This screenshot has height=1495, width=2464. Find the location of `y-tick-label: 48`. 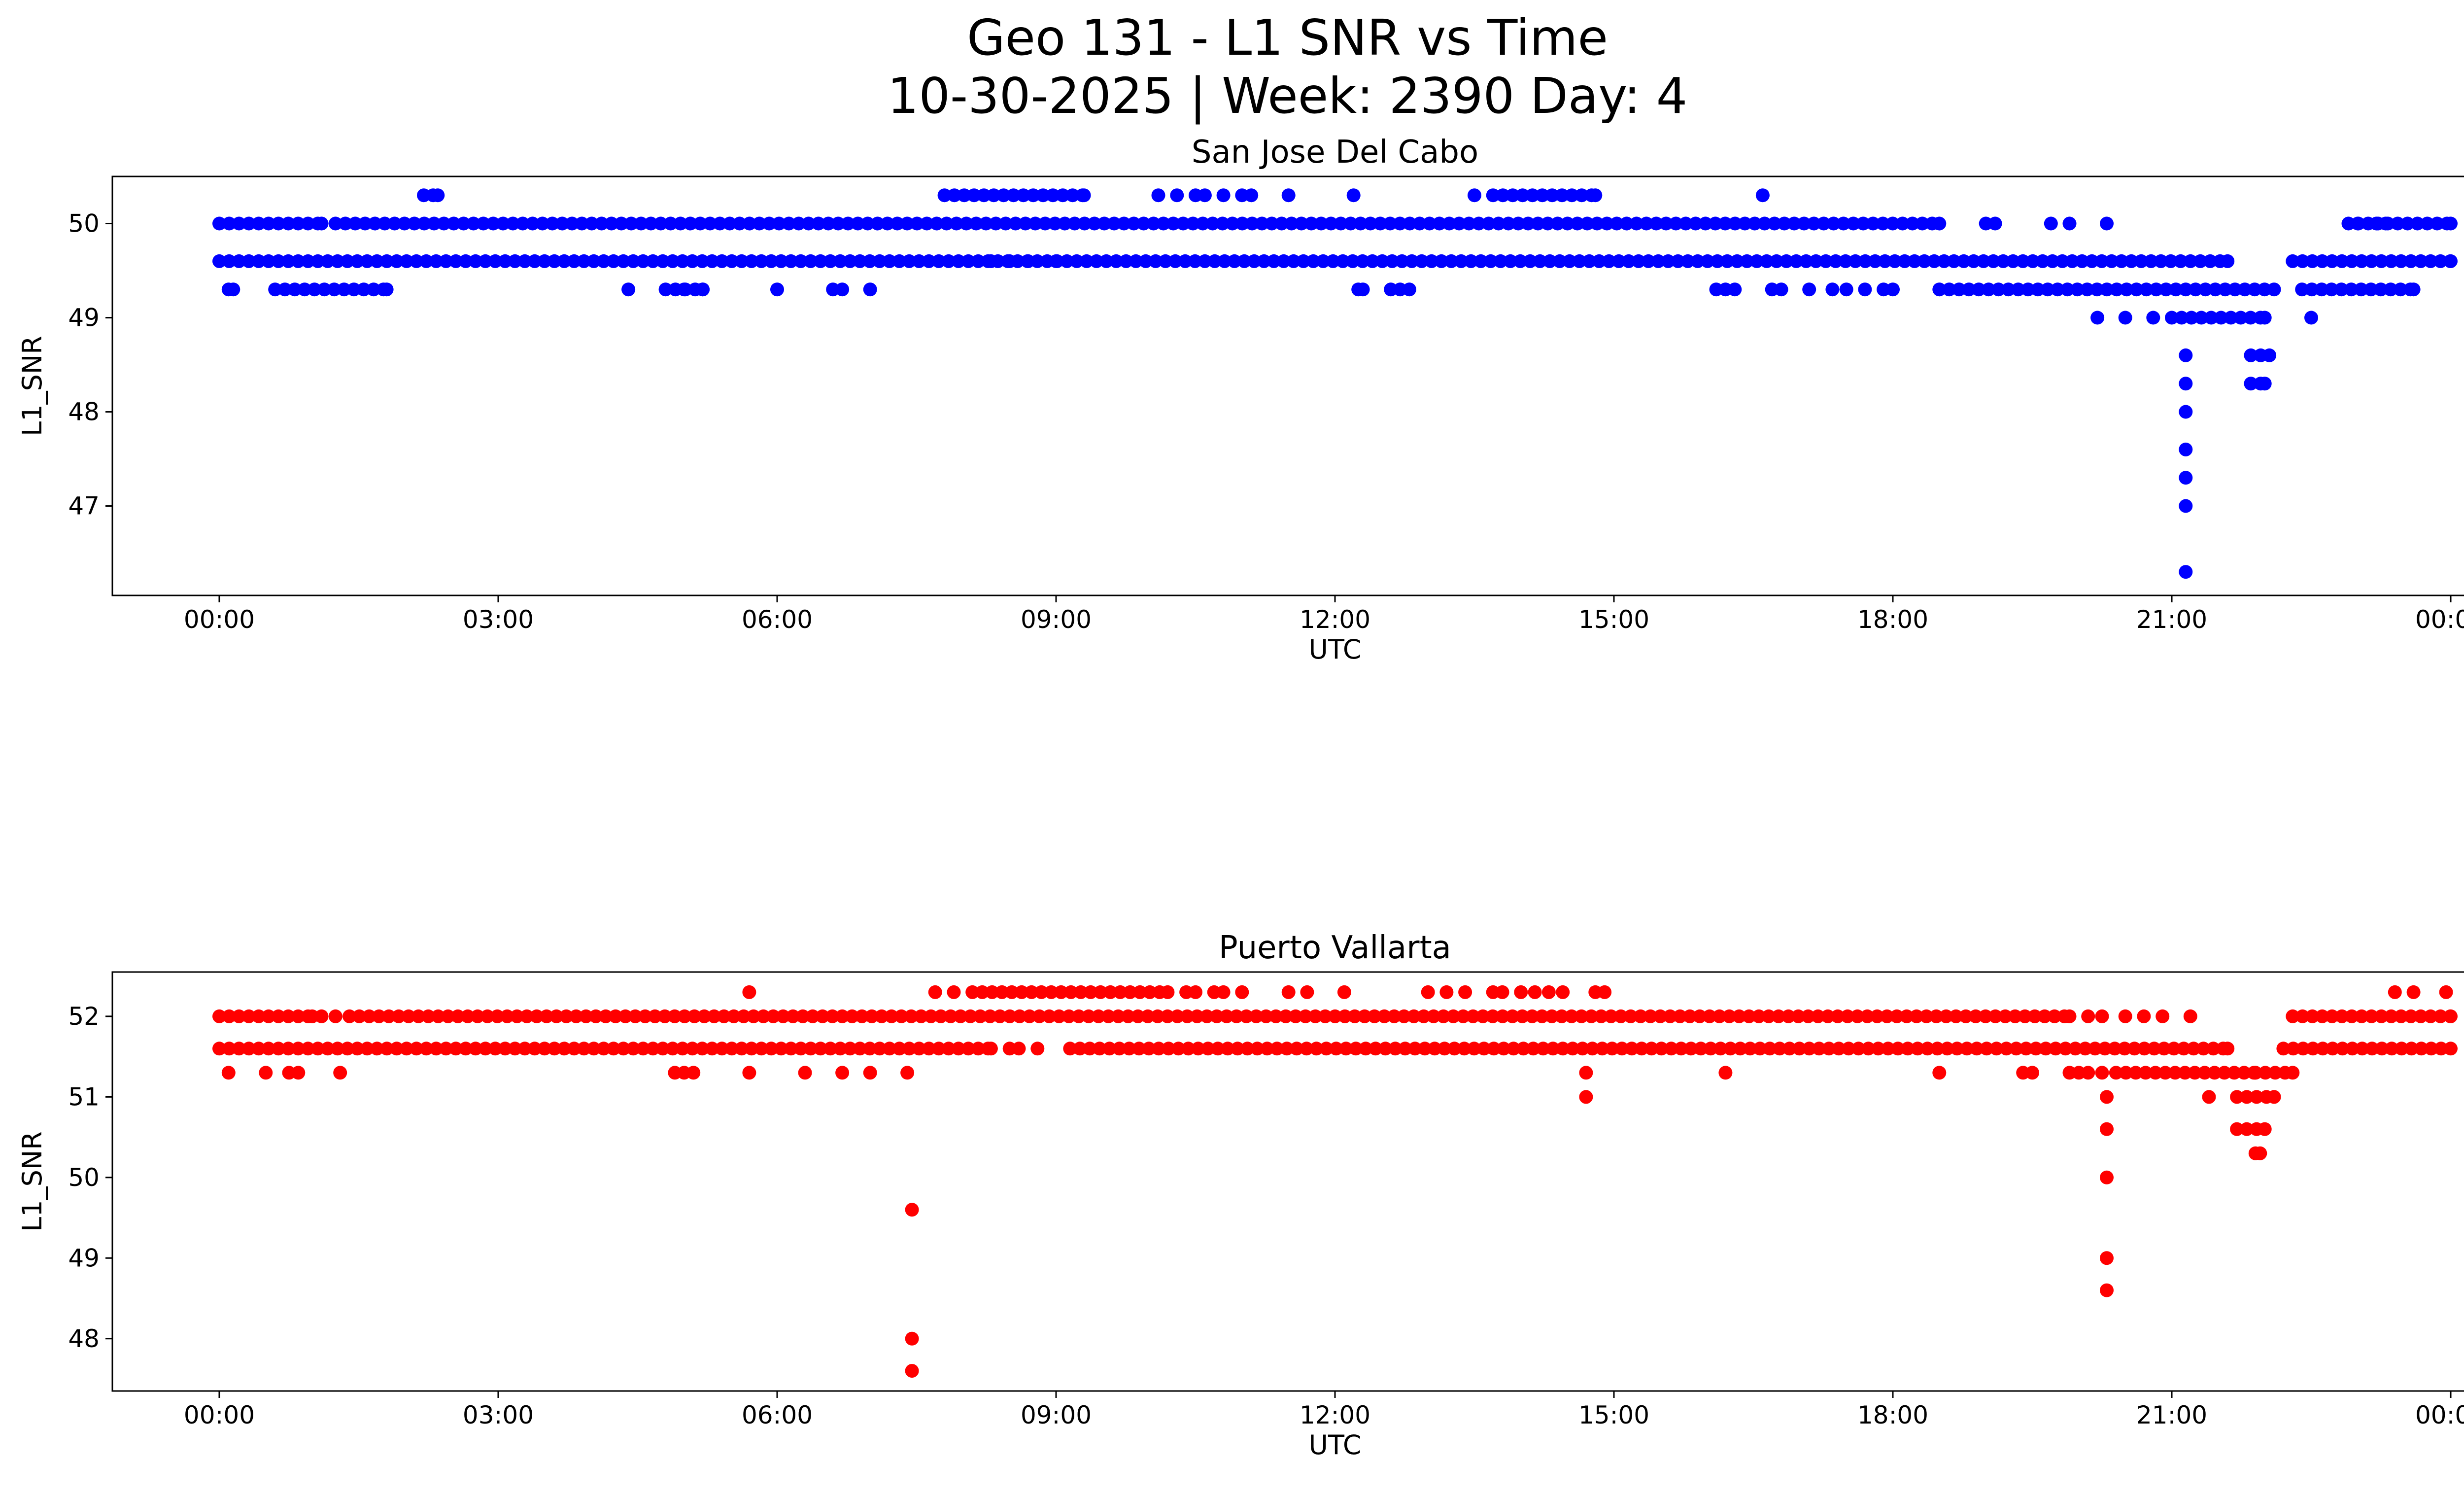

y-tick-label: 48 is located at coordinates (84, 1338).